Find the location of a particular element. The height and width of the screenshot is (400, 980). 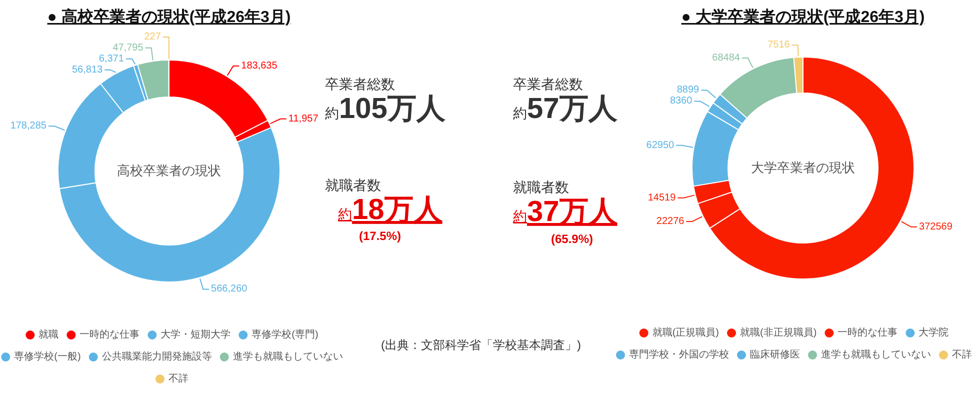

legend-label: 専修学校(一般) is located at coordinates (47, 356).